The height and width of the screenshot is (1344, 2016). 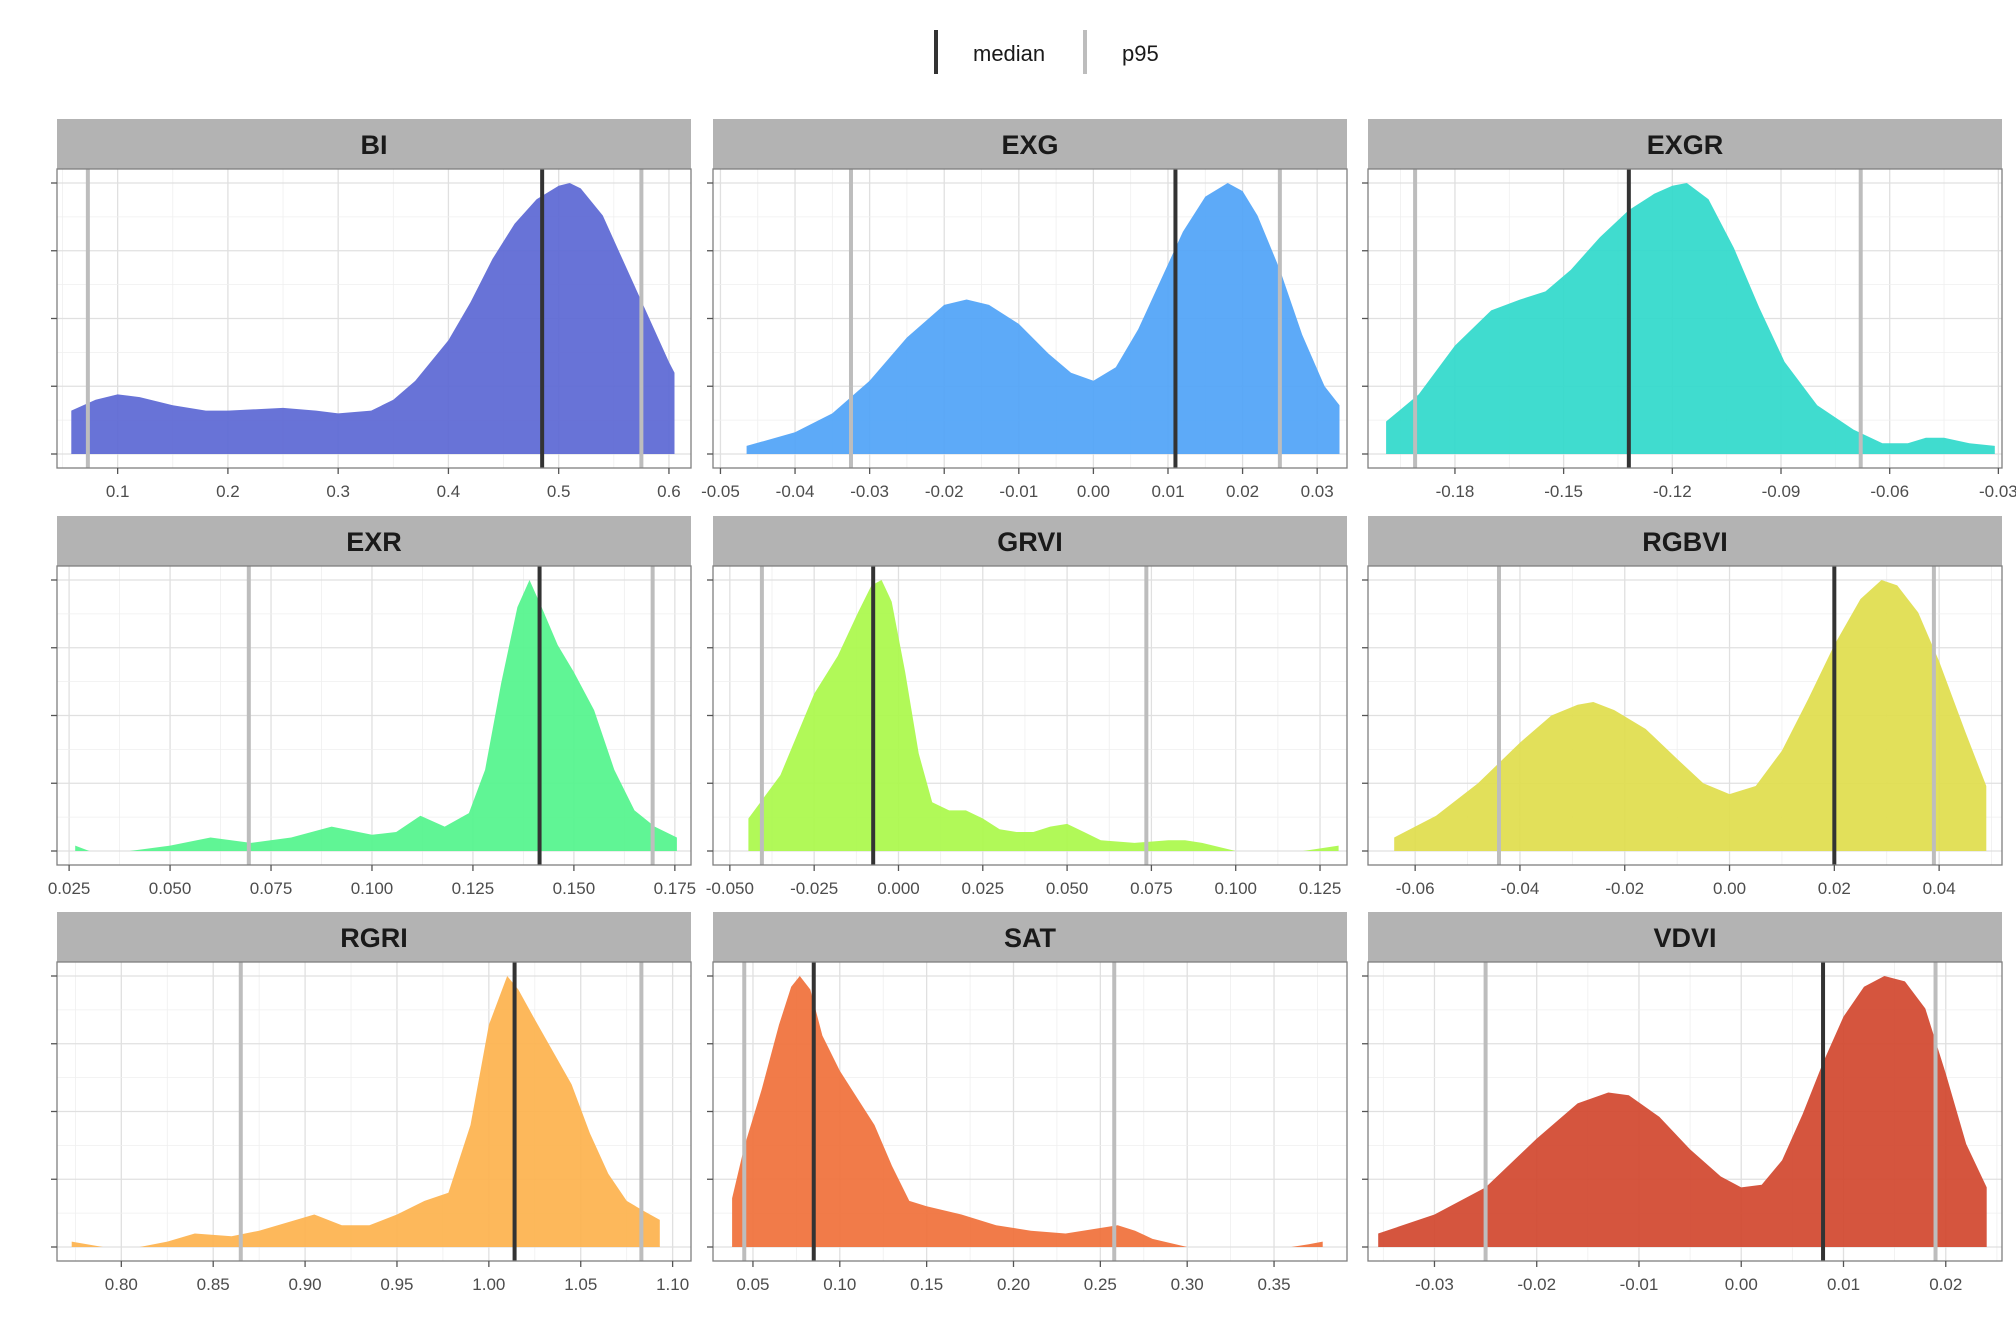 What do you see at coordinates (1140, 53) in the screenshot?
I see `legend-label-p95: p95` at bounding box center [1140, 53].